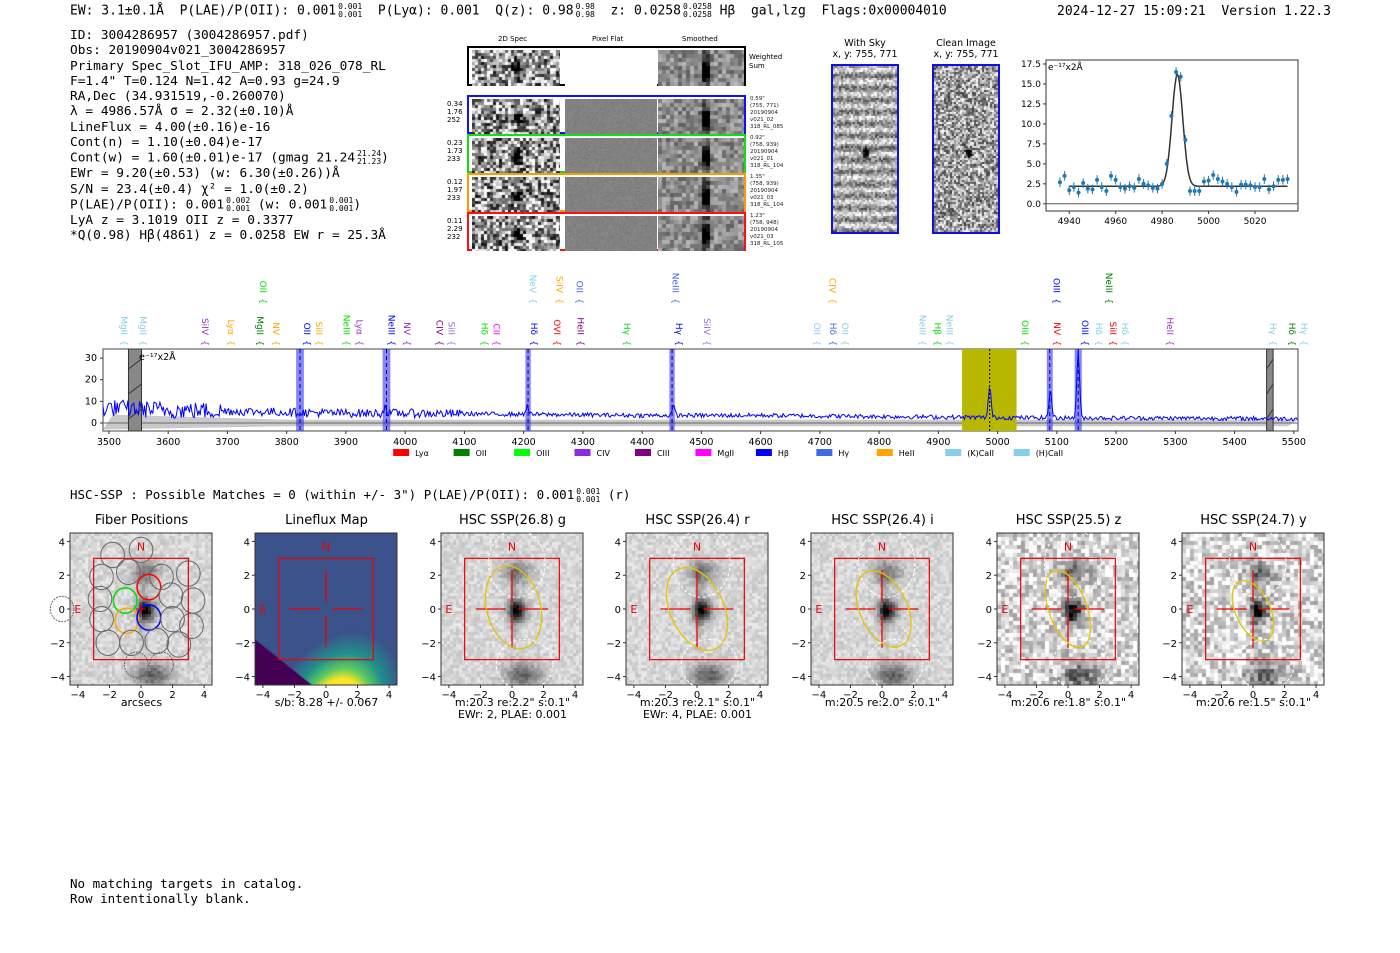 This screenshot has width=1400, height=953. What do you see at coordinates (966, 54) in the screenshot?
I see `clean-xy: x, y: 755, 771` at bounding box center [966, 54].